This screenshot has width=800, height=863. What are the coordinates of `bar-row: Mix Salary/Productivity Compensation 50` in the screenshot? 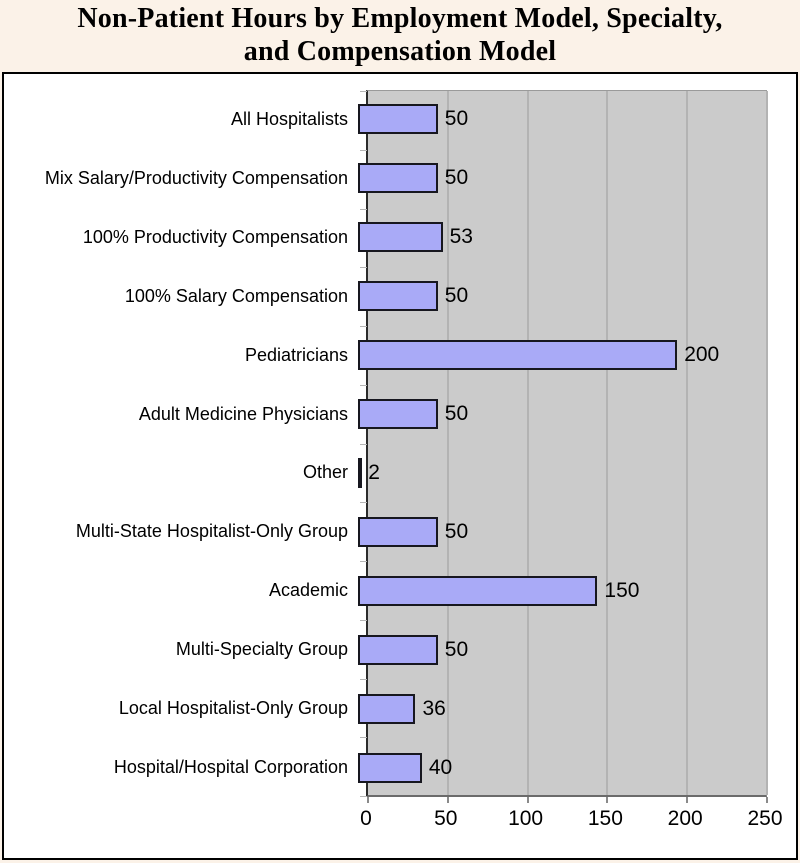 It's located at (386, 178).